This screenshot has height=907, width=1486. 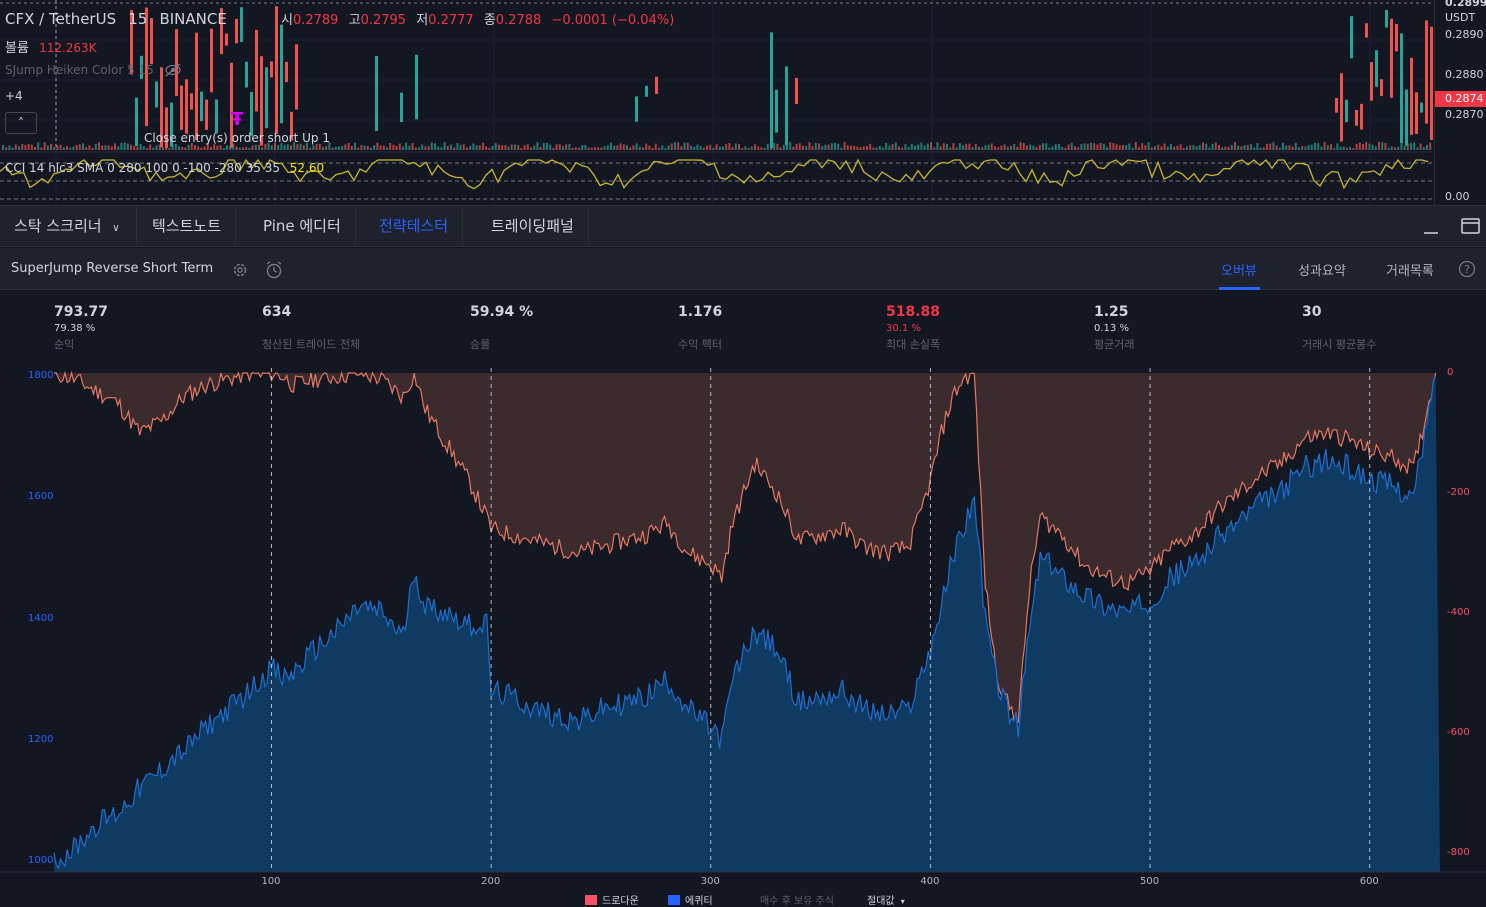 I want to click on metric-label: 거래시 평균봉수, so click(x=1339, y=344).